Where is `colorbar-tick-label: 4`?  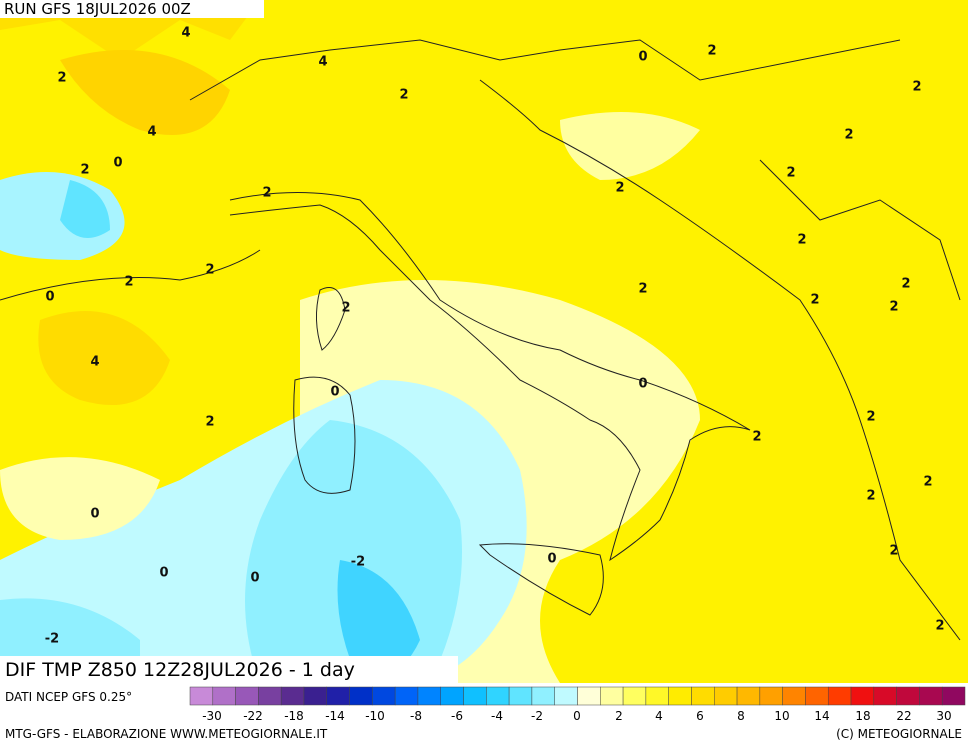 colorbar-tick-label: 4 is located at coordinates (659, 716).